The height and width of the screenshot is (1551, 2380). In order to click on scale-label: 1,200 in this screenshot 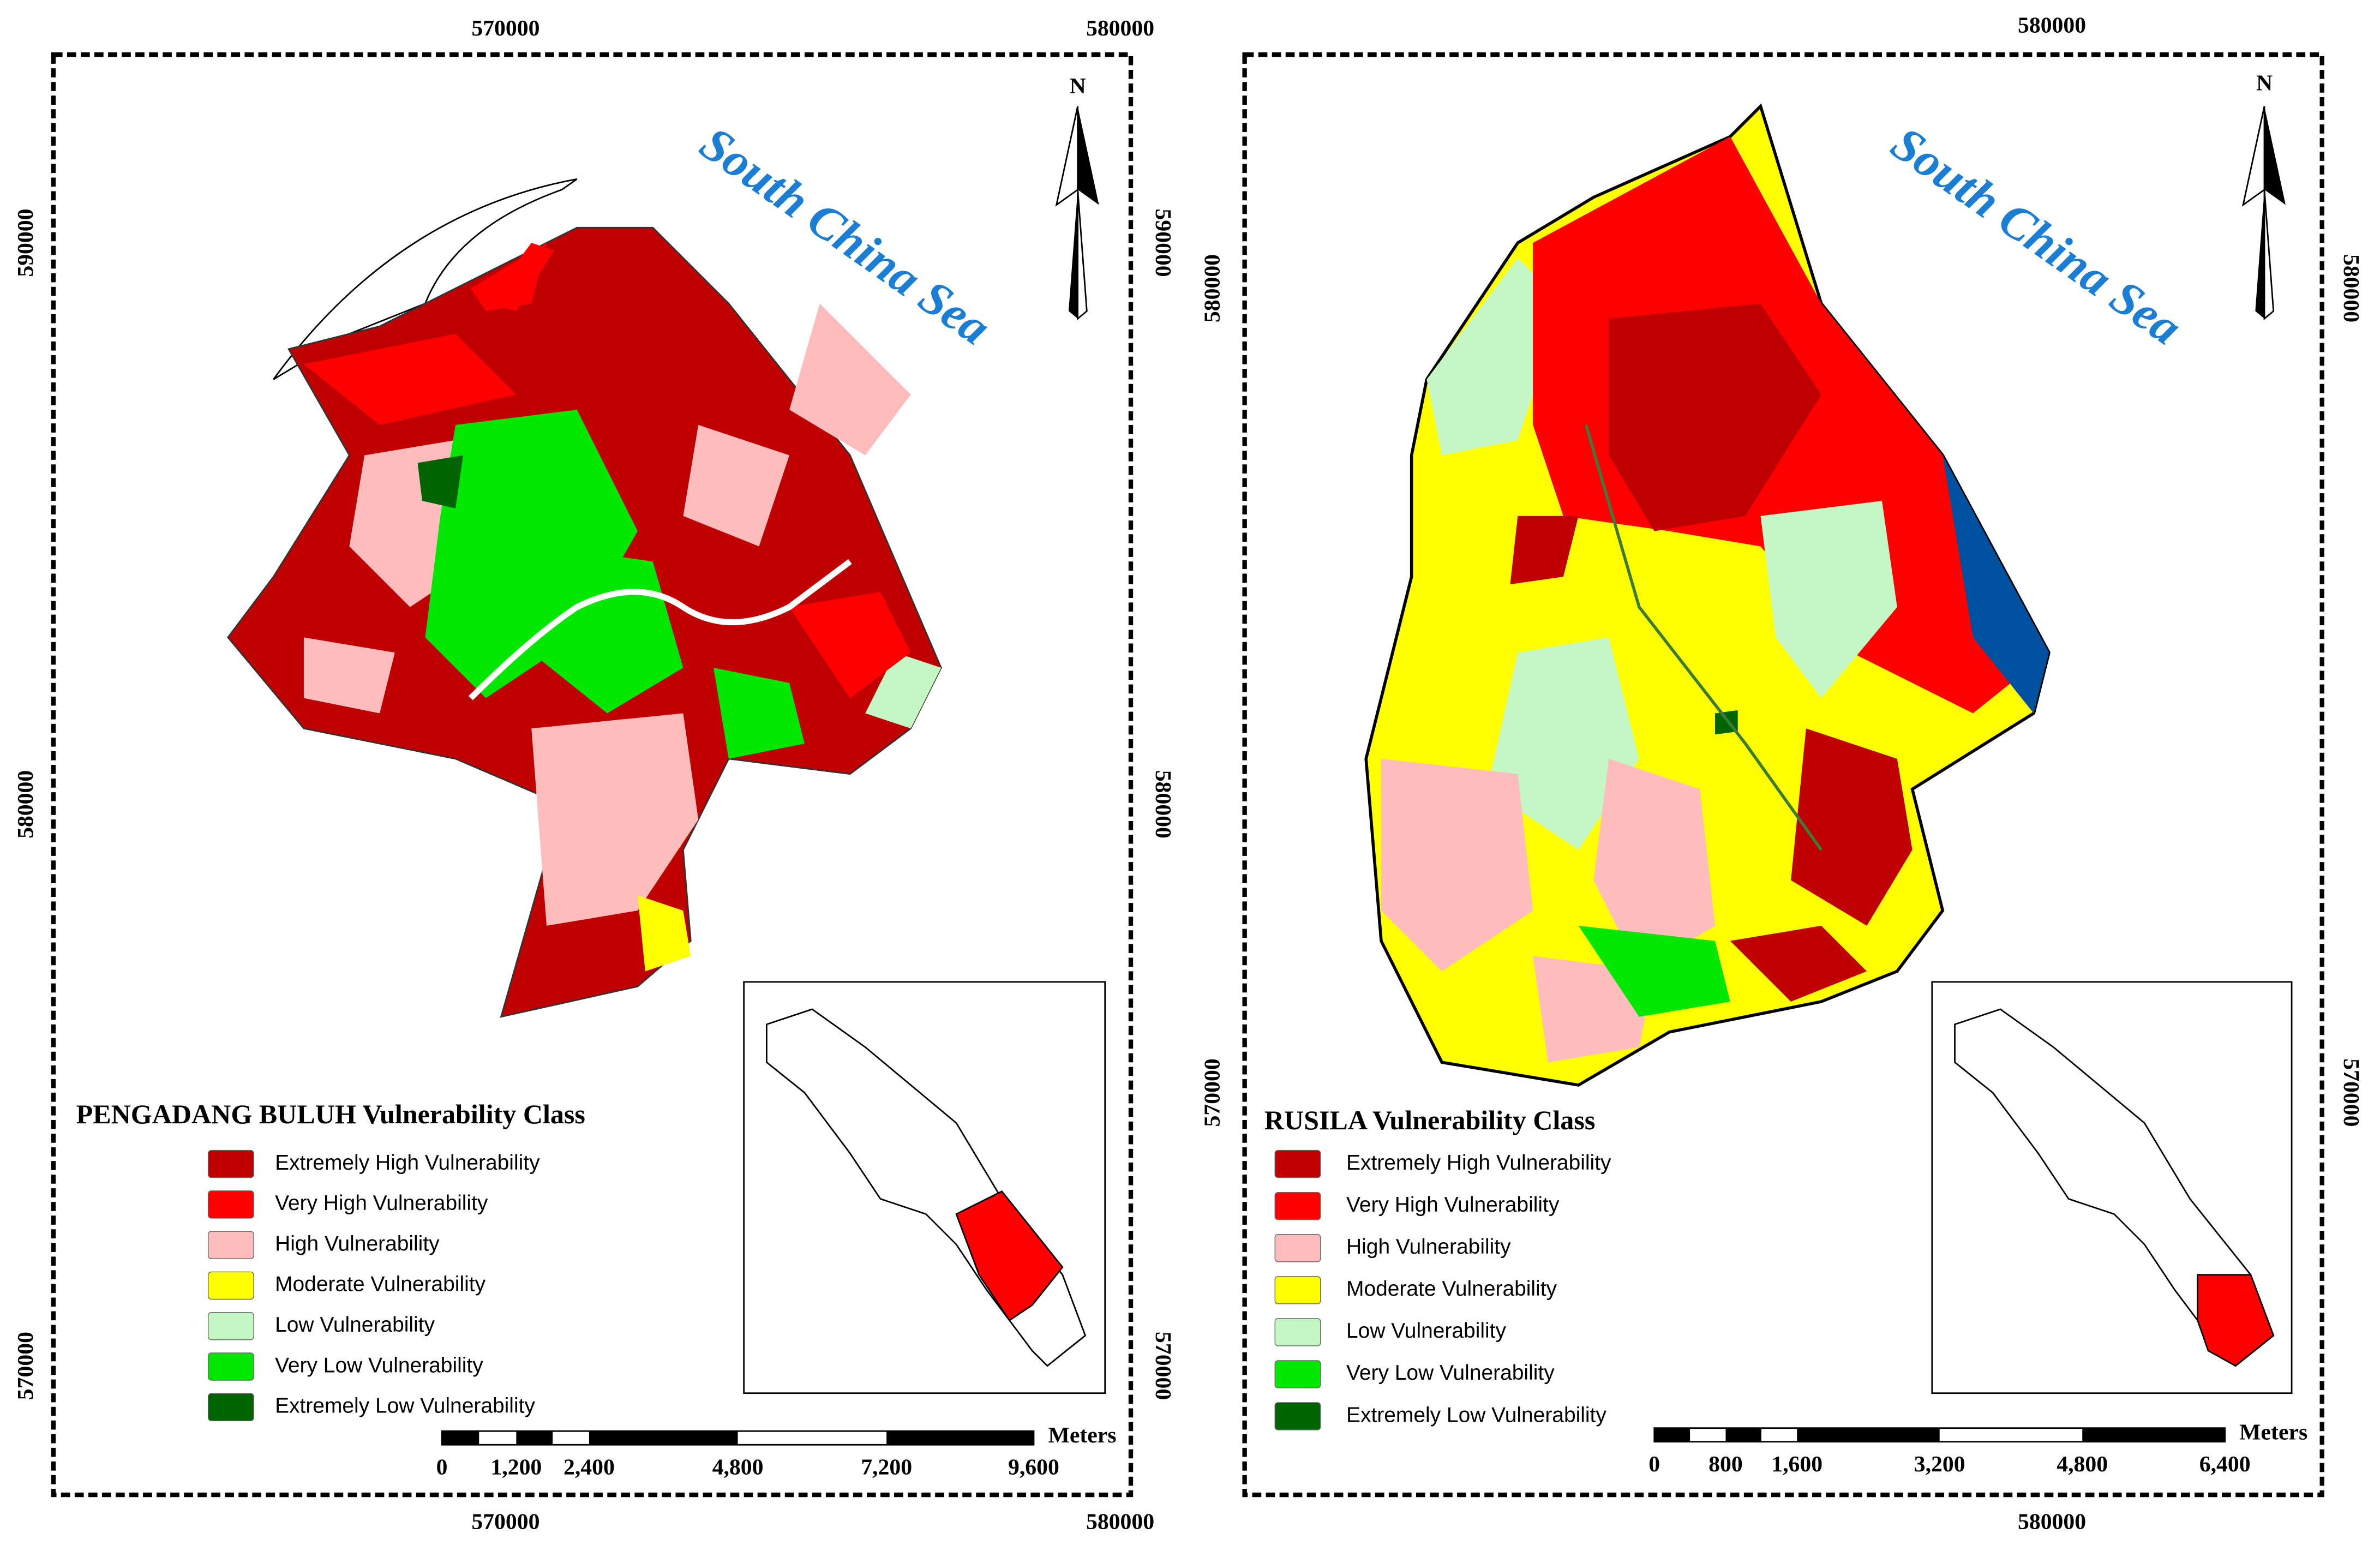, I will do `click(516, 1467)`.